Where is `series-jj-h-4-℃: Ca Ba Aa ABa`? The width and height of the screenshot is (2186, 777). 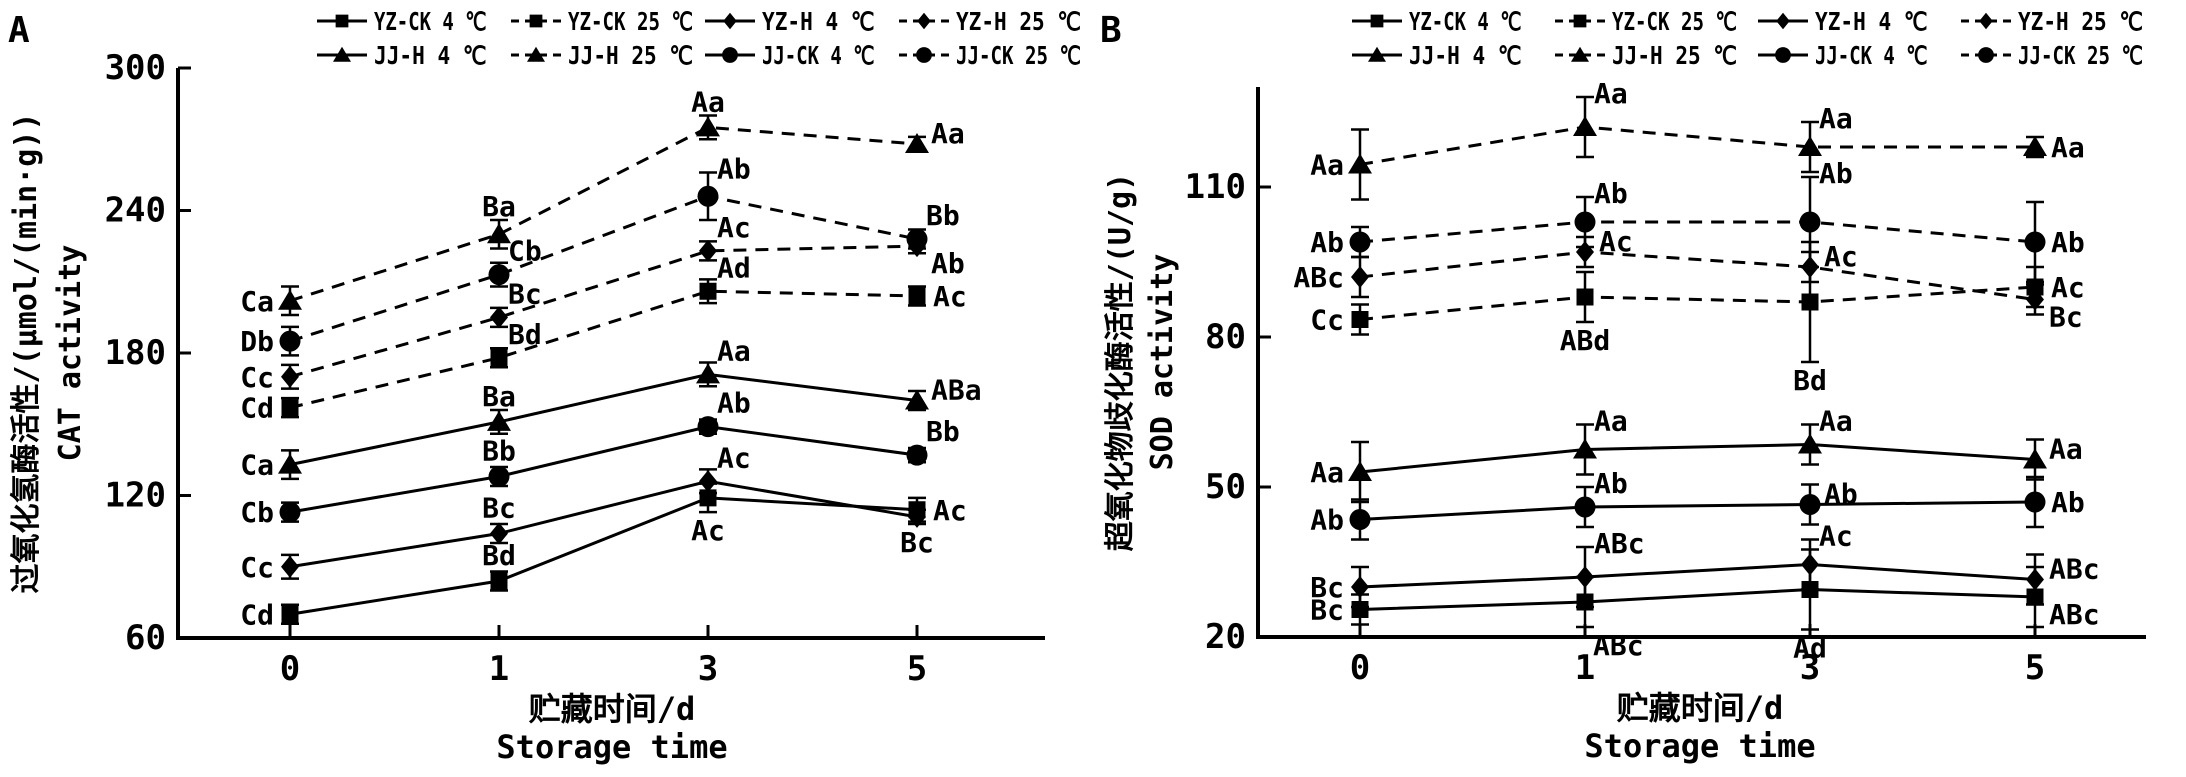
series-jj-h-4-℃: Ca Ba Aa ABa is located at coordinates (610, 407).